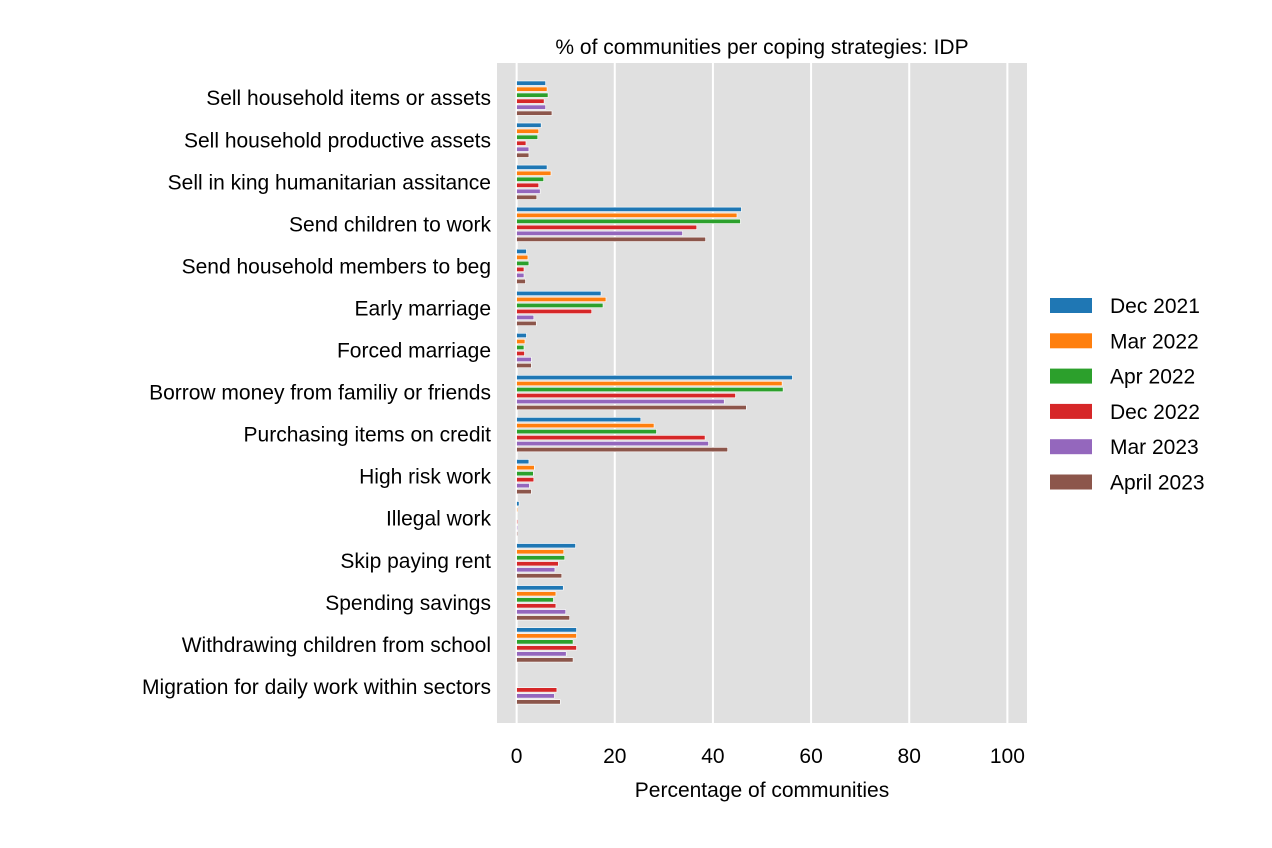  I want to click on category-label-12: Spending savings, so click(408, 603).